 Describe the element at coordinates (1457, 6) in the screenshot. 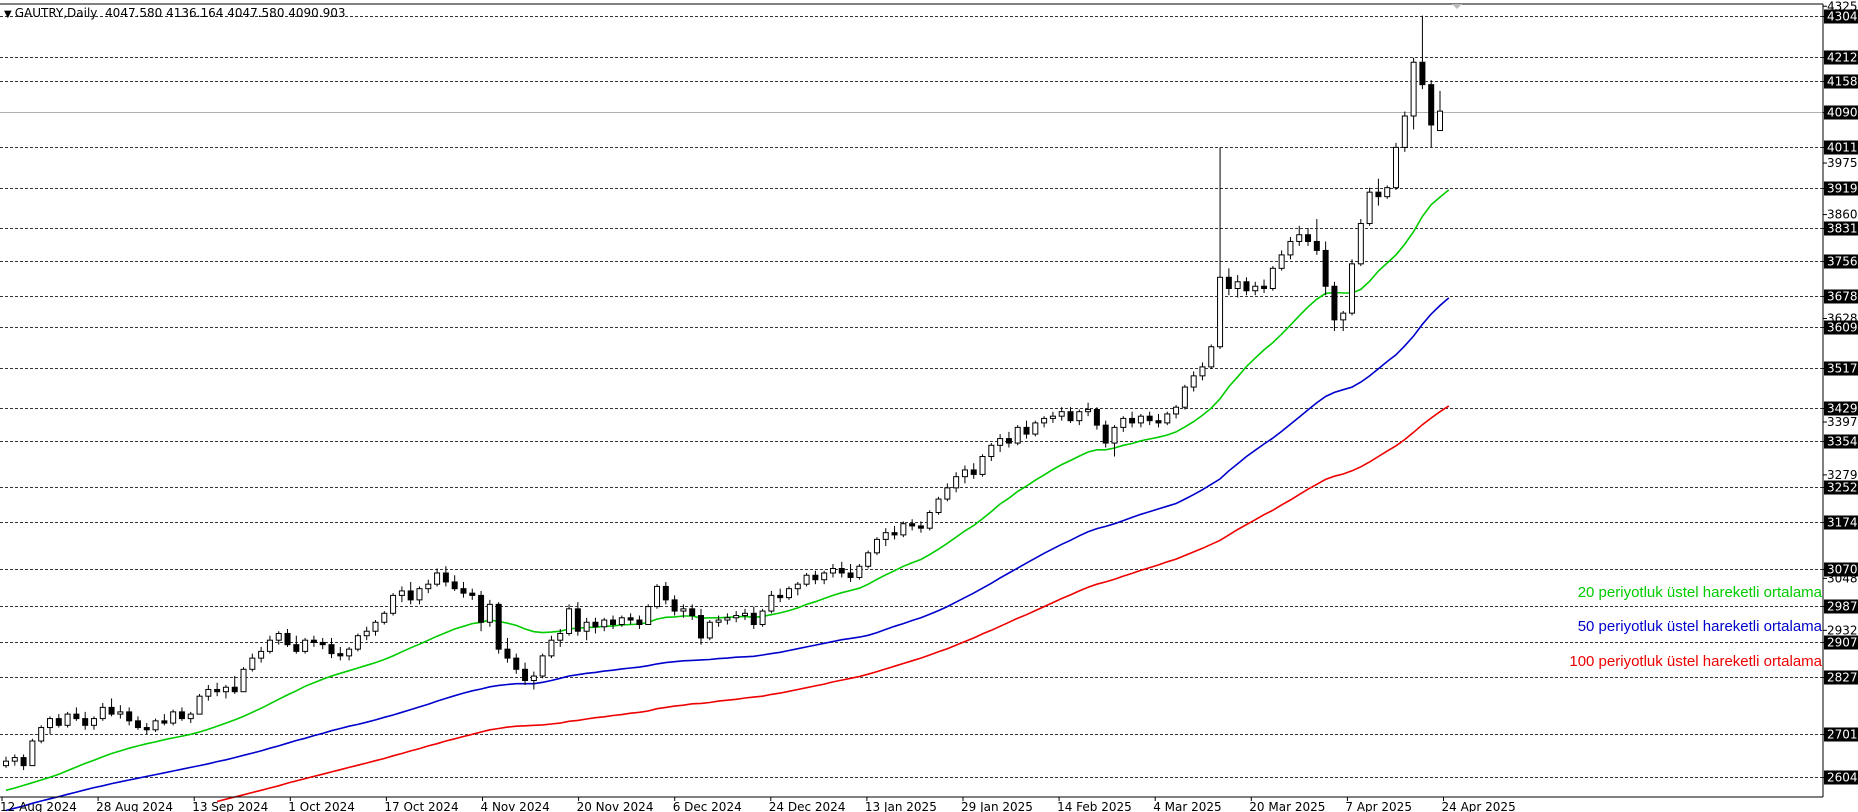

I see `shift-marker-icon` at that location.